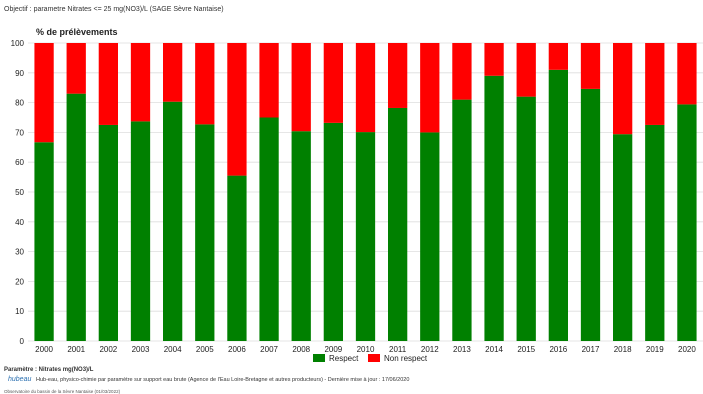 The height and width of the screenshot is (394, 703). I want to click on x-tick-label: 2005, so click(205, 349).